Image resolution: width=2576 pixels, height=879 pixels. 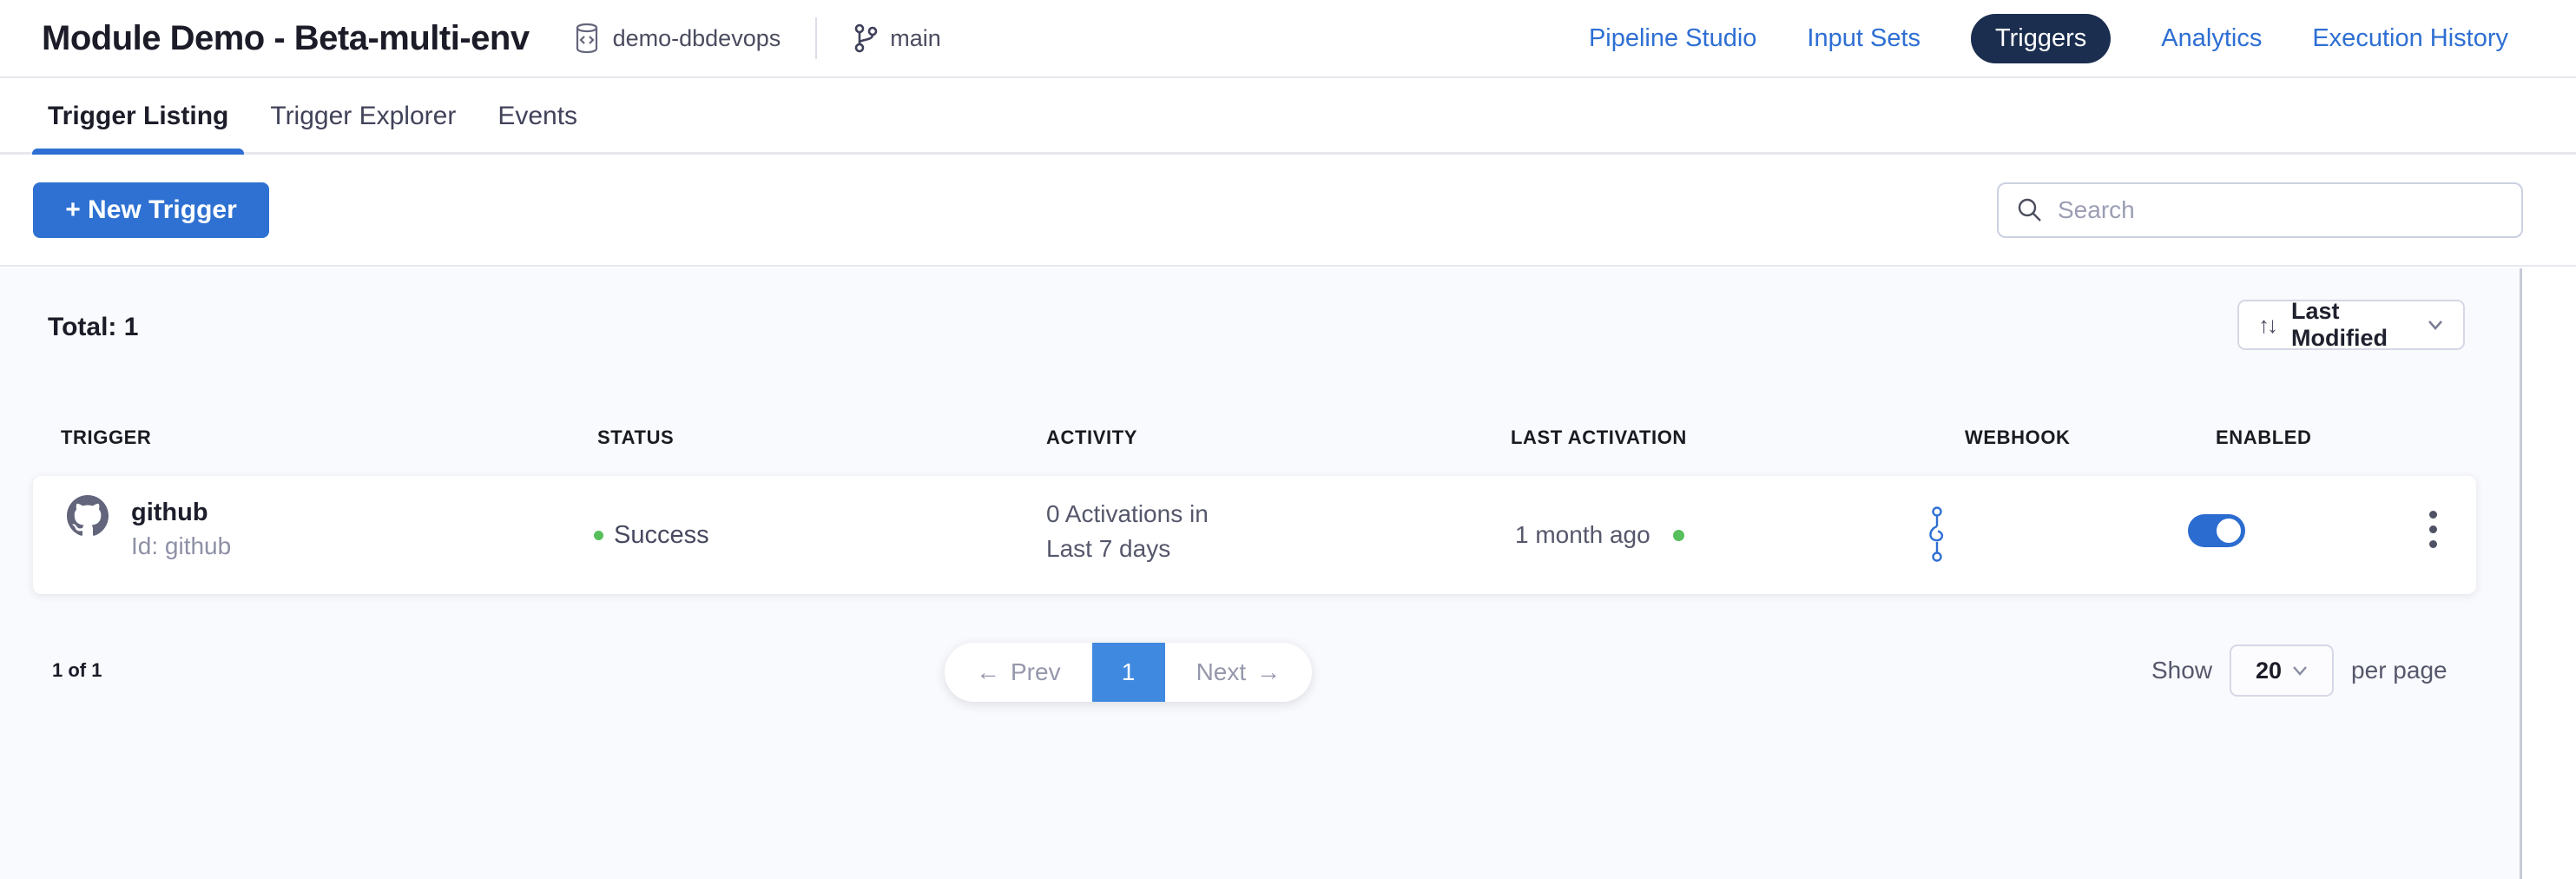 I want to click on activity-cell: 0 Activations in Last 7 days, so click(x=1127, y=531).